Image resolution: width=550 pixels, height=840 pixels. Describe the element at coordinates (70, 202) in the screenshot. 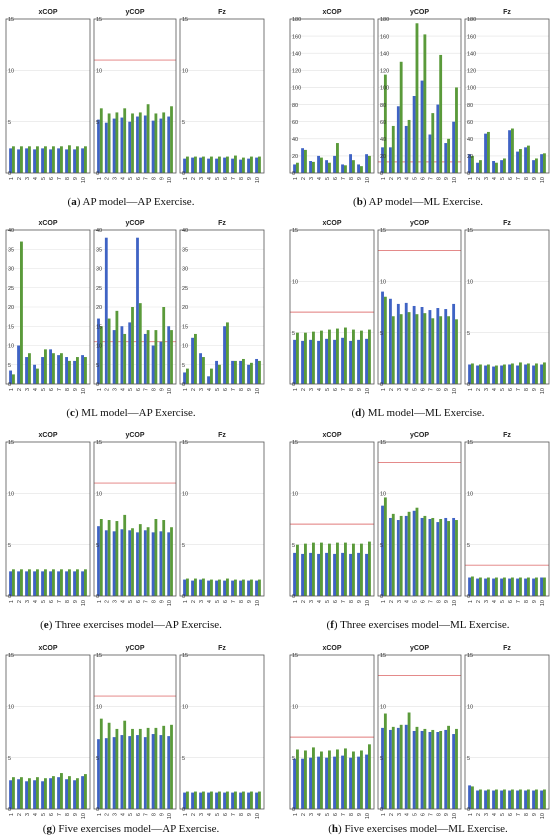

I see `caption-text: (` at that location.